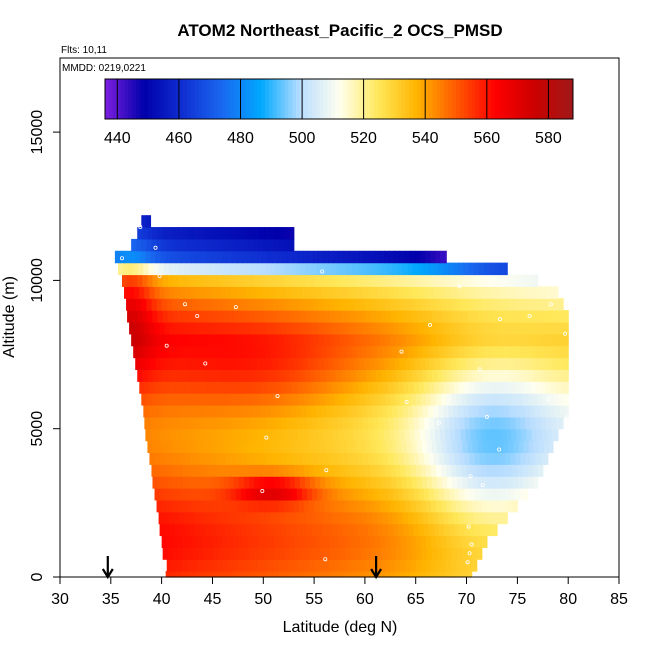 This screenshot has height=650, width=650. What do you see at coordinates (376, 568) in the screenshot?
I see `latitude-arrow` at bounding box center [376, 568].